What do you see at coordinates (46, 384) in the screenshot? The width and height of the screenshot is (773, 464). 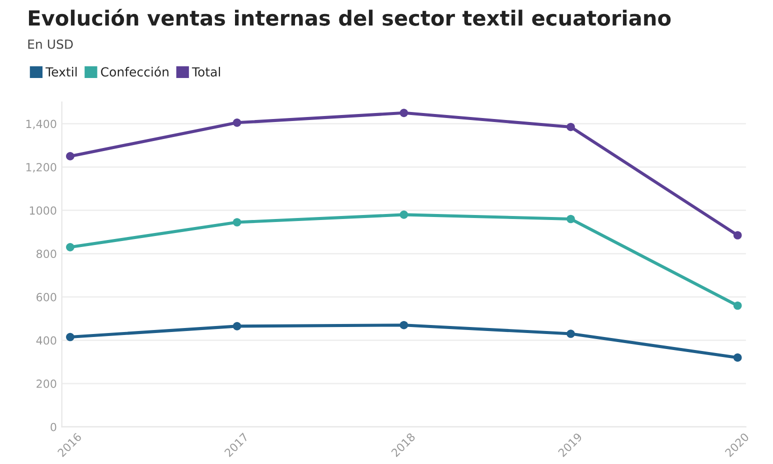 I see `y-tick-label: 200` at bounding box center [46, 384].